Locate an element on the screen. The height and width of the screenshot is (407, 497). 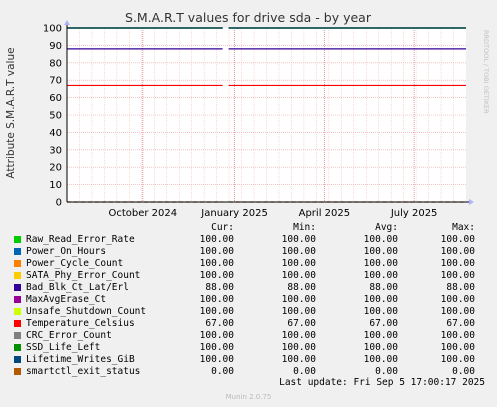
y-tick-label: 40 is located at coordinates (55, 133).